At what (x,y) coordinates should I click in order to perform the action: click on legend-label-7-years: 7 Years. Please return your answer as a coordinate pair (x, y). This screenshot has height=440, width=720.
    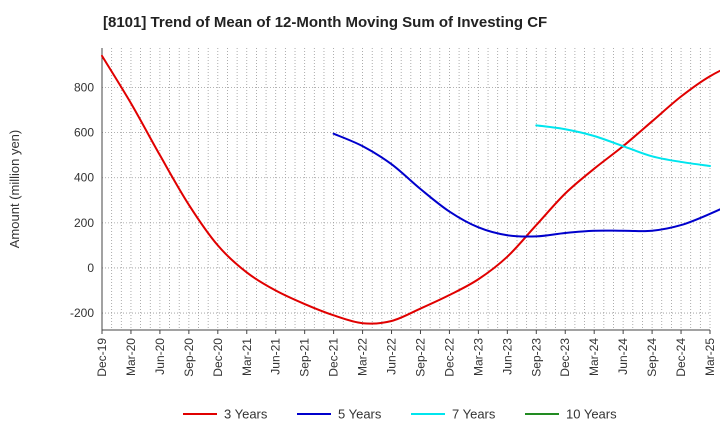
    Looking at the image, I should click on (474, 414).